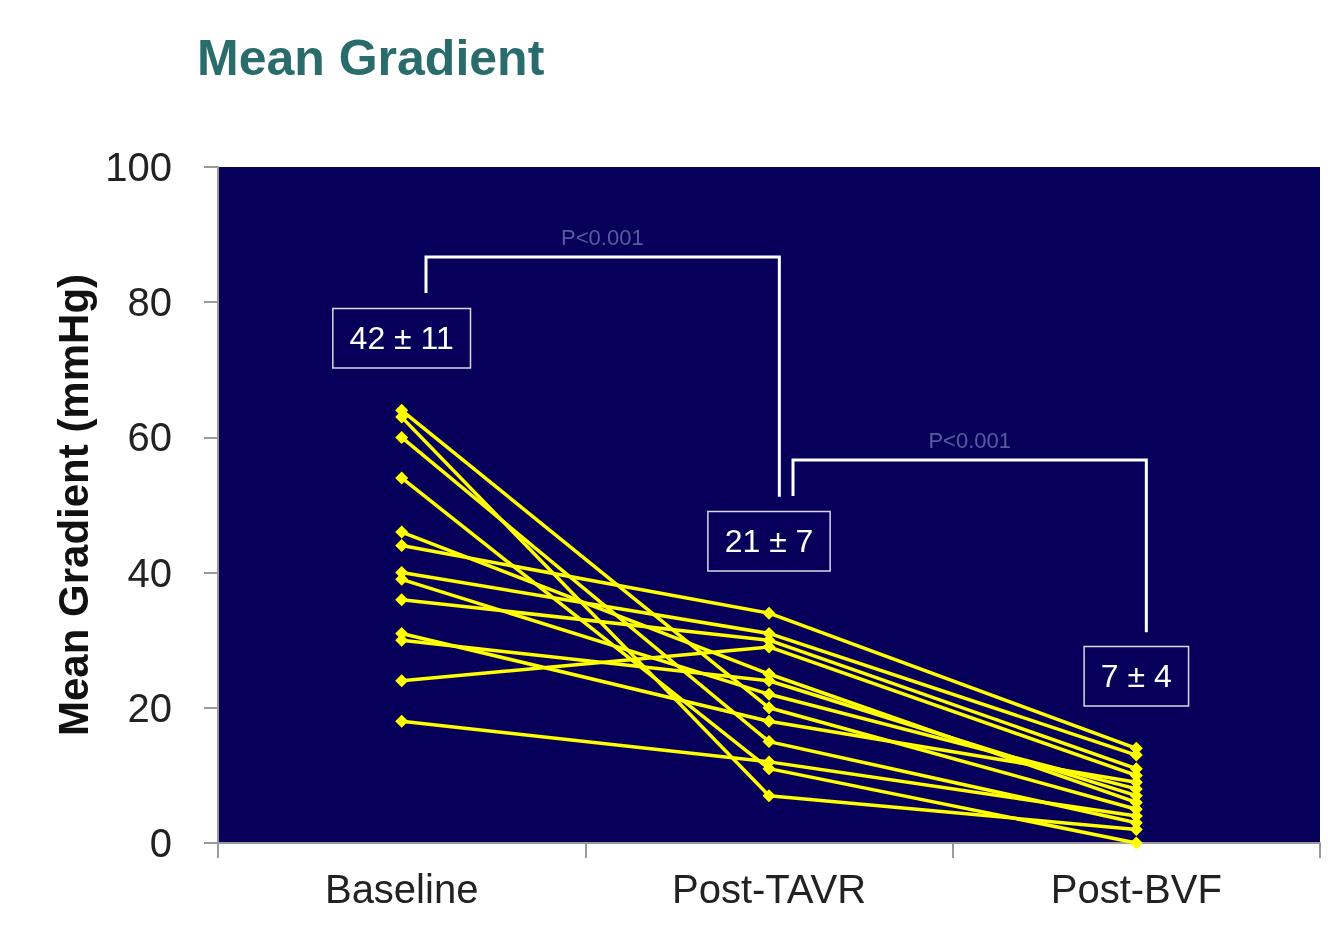 The height and width of the screenshot is (930, 1334). I want to click on x-tick-label: Baseline, so click(401, 889).